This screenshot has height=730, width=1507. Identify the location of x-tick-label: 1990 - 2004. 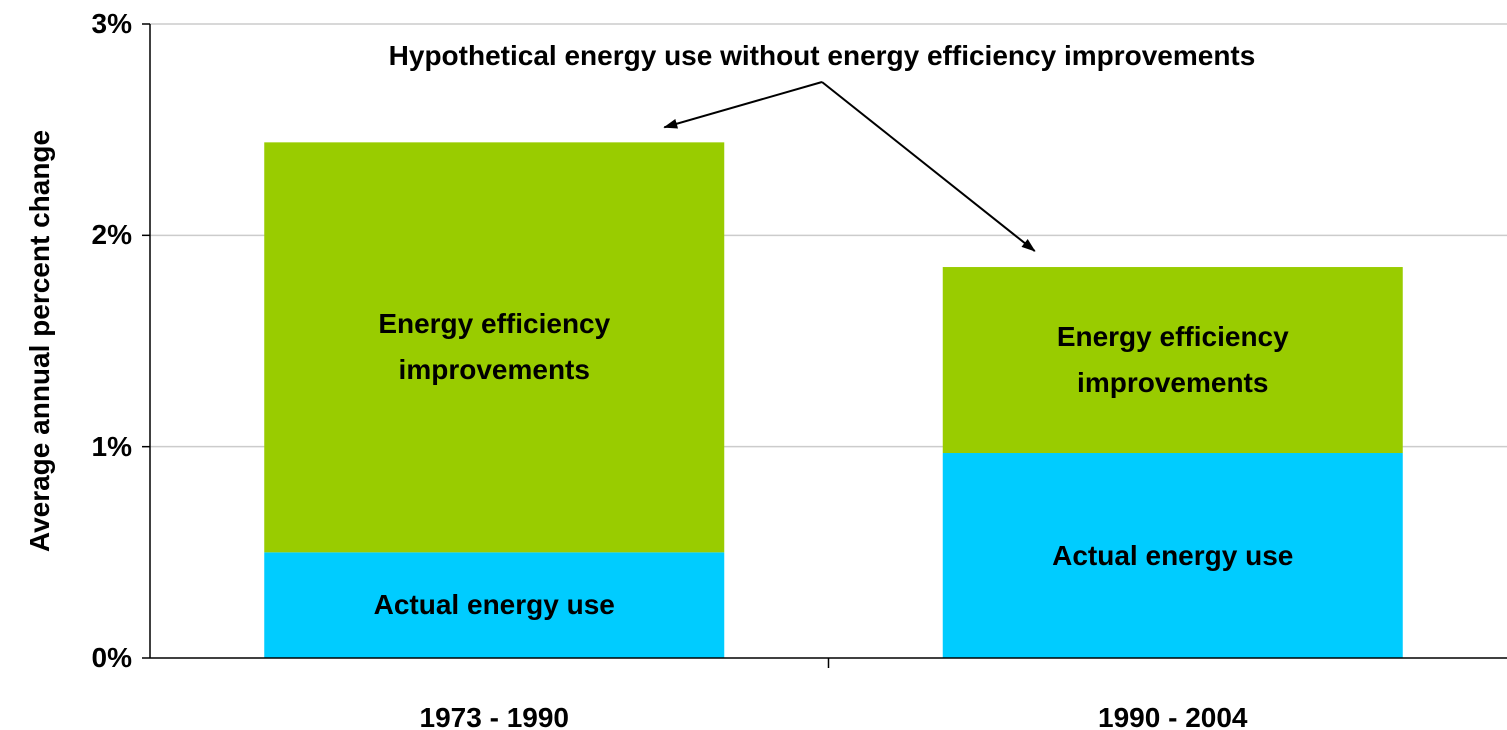
(1173, 716).